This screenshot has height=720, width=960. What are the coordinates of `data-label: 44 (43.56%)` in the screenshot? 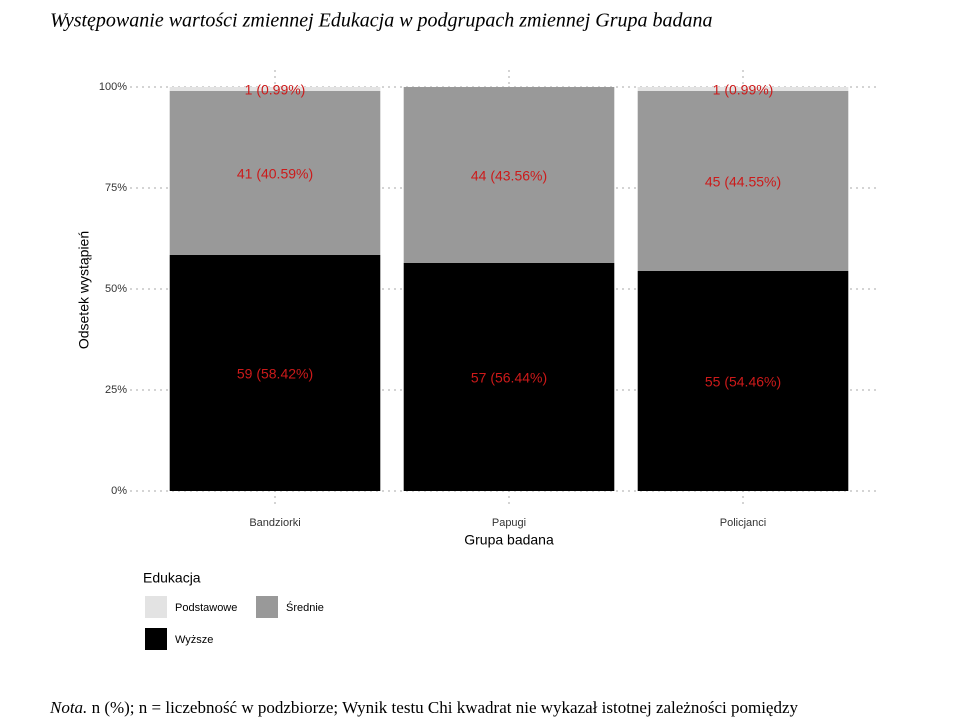 It's located at (509, 176).